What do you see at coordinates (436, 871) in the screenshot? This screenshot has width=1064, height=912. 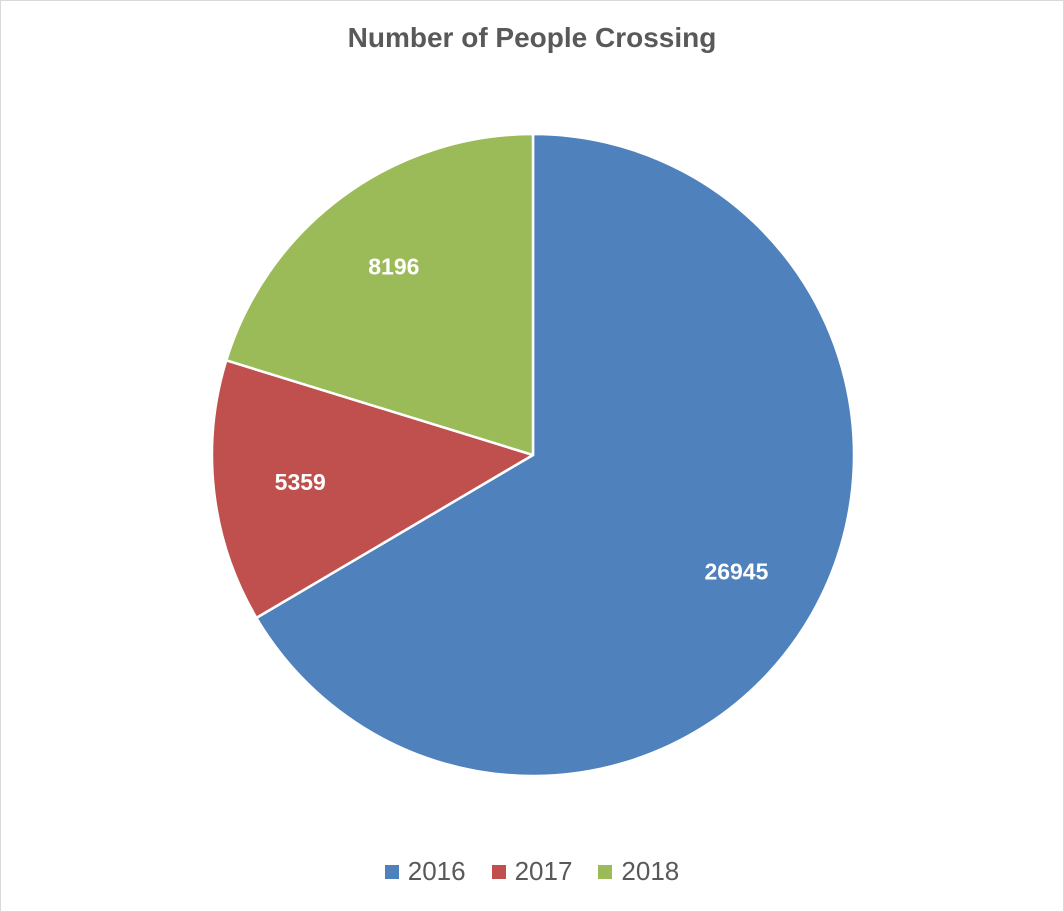 I see `legend-label-2016: 2016` at bounding box center [436, 871].